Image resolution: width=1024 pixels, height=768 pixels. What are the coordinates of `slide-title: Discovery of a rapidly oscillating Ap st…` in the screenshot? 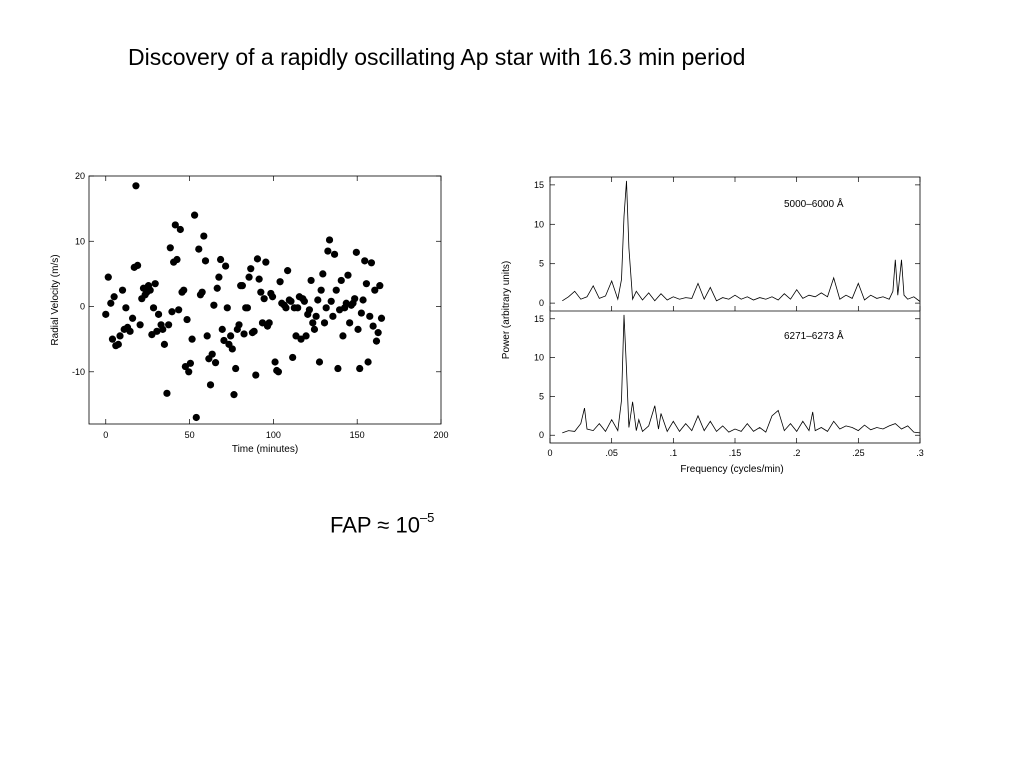 It's located at (437, 57).